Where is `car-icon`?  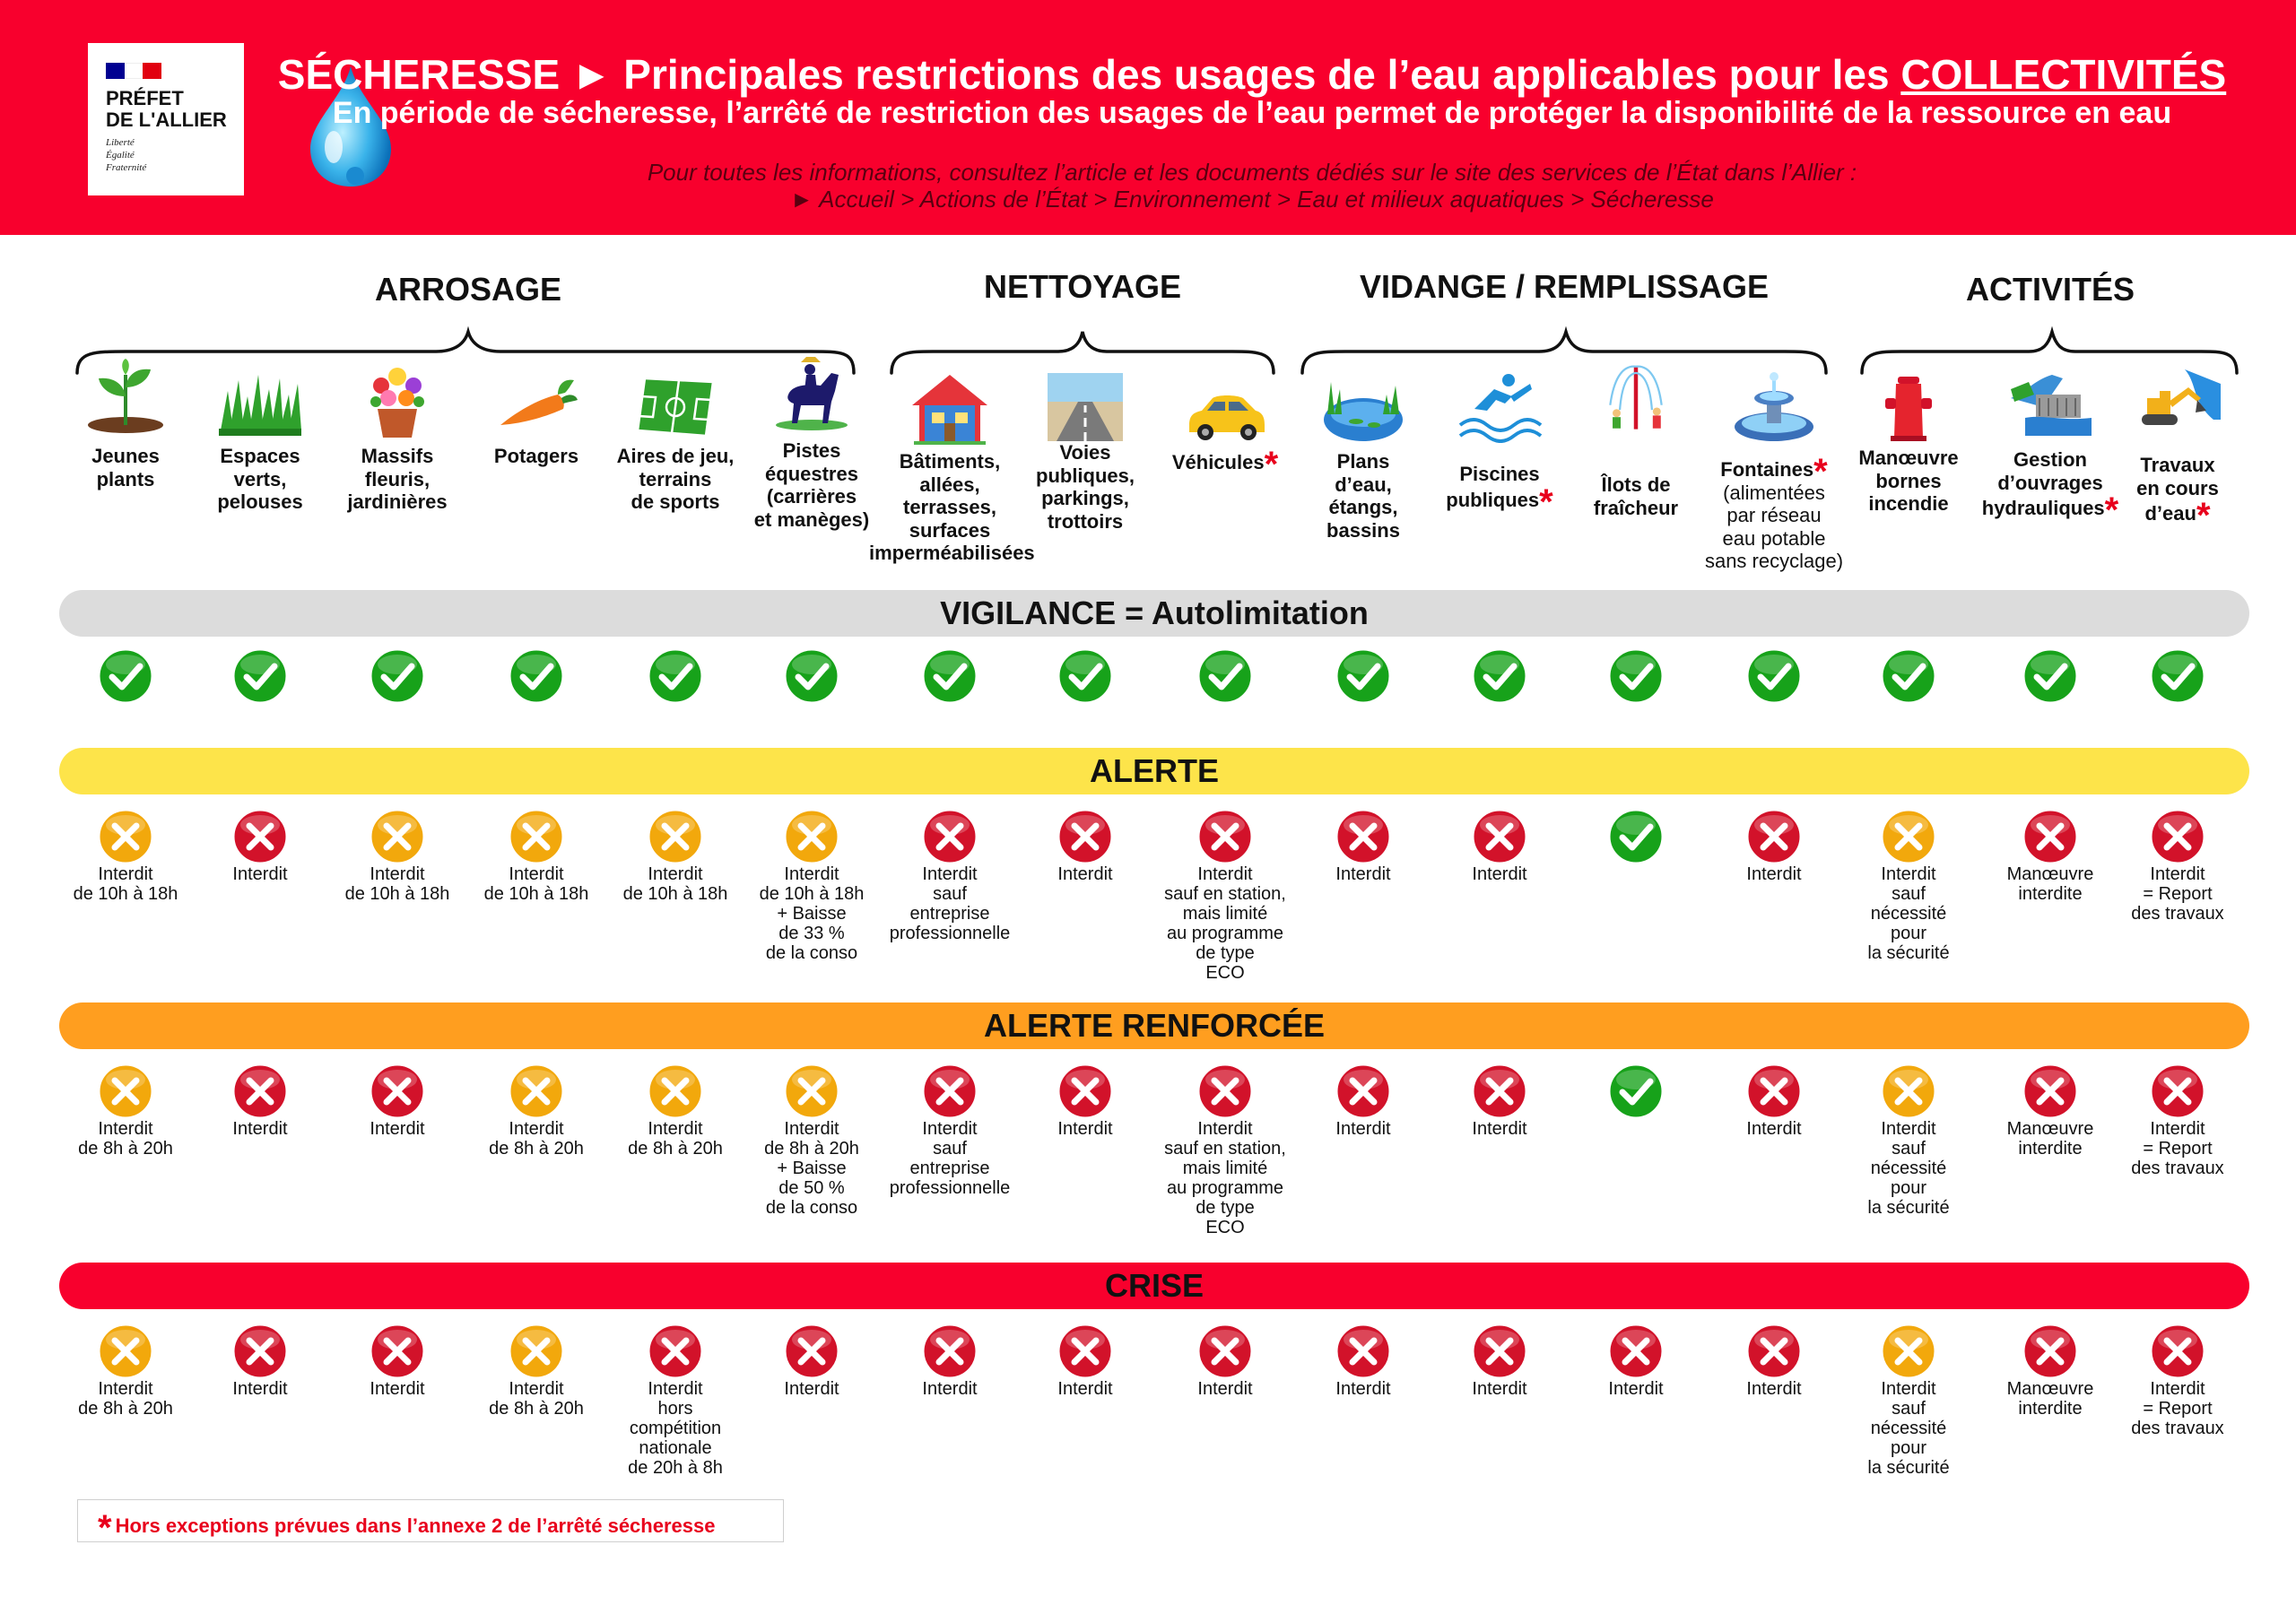
car-icon is located at coordinates (1227, 417).